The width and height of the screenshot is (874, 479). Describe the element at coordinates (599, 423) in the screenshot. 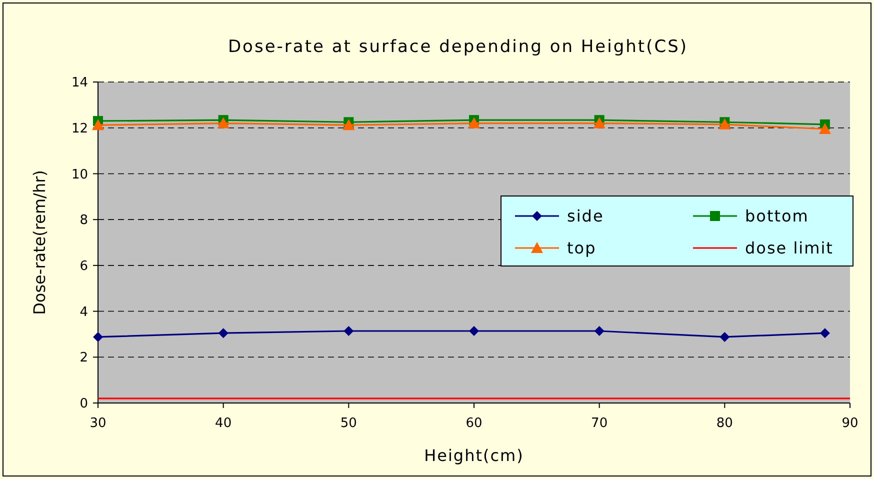

I see `x-tick-label: 70` at that location.